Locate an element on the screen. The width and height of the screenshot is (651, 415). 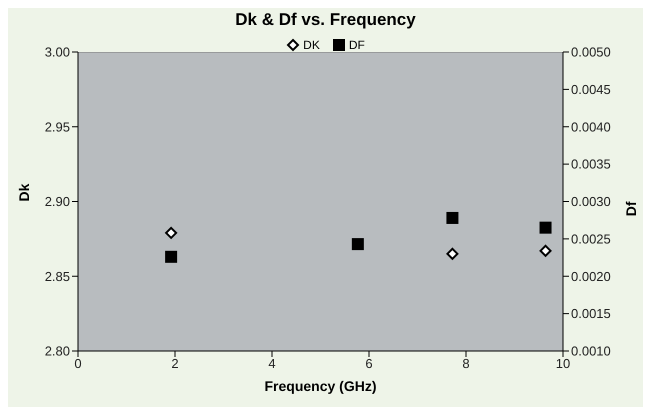
legend-label: DF is located at coordinates (356, 45).